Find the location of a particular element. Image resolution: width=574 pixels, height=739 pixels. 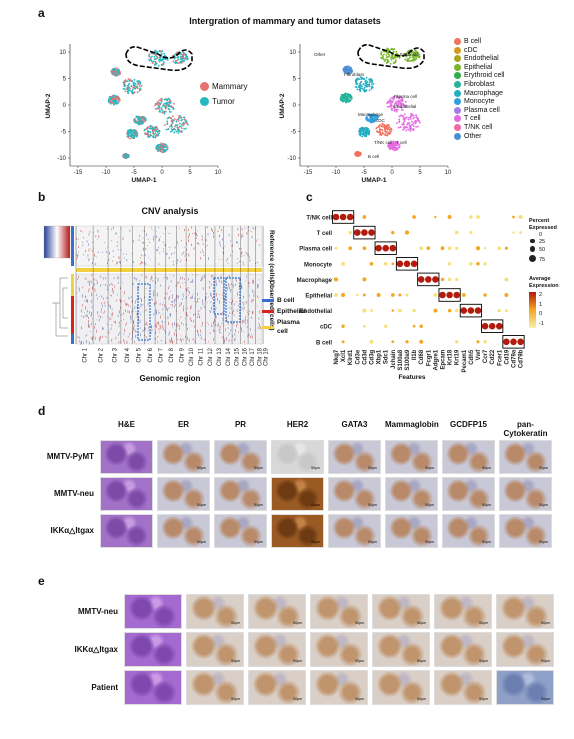

epithelial-outline-right is located at coordinates (391, 57).